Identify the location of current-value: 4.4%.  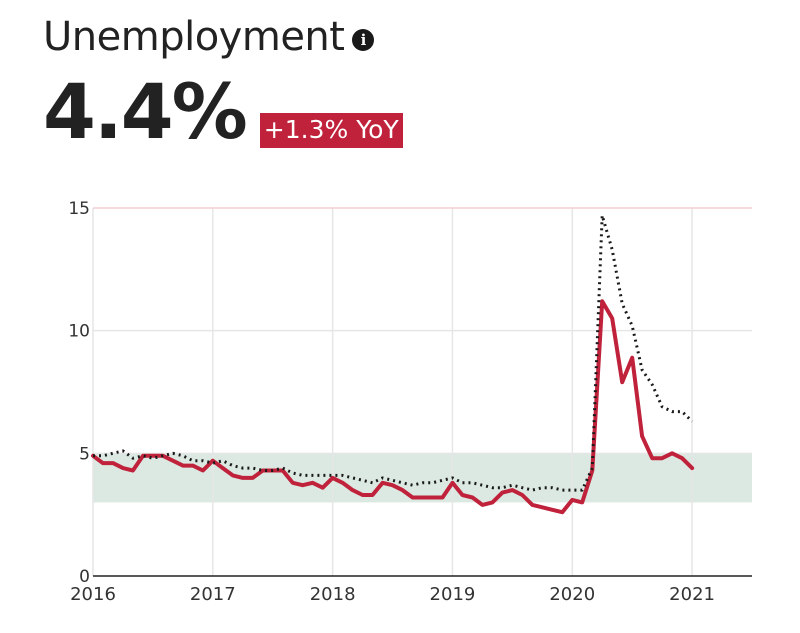
(145, 111).